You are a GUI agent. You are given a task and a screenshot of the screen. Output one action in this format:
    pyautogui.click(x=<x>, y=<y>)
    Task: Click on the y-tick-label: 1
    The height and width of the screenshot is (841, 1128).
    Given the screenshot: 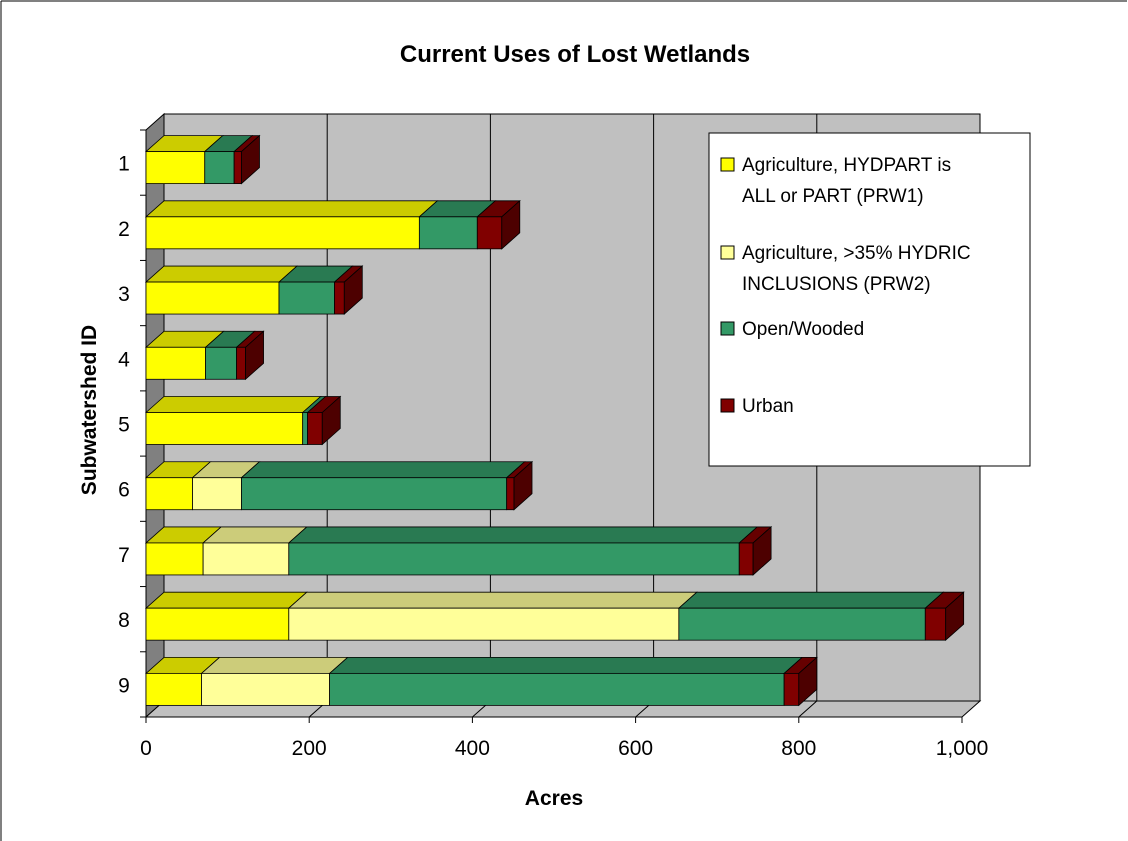 What is the action you would take?
    pyautogui.click(x=124, y=164)
    